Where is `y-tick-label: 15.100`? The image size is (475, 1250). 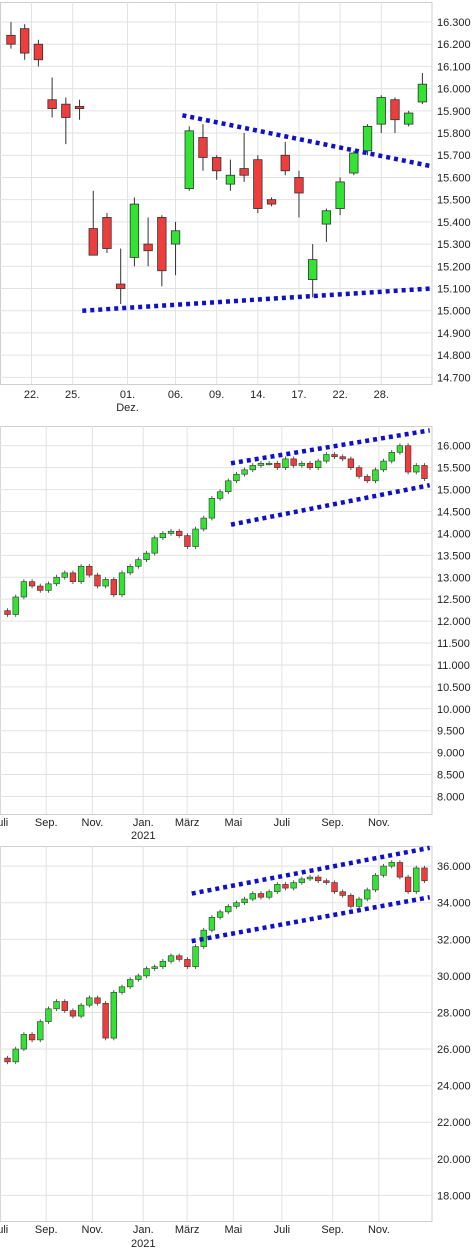 y-tick-label: 15.100 is located at coordinates (454, 290).